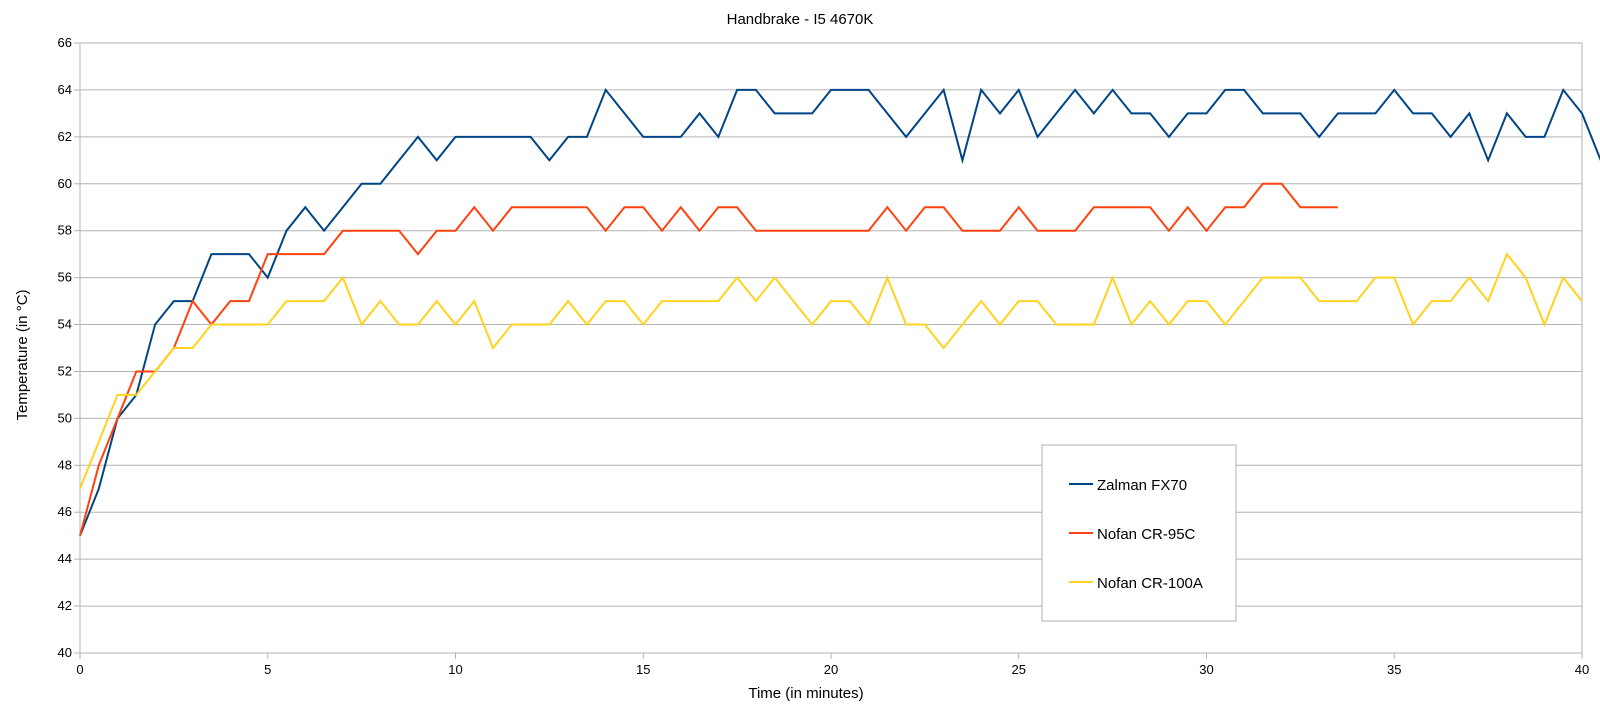 This screenshot has width=1600, height=709. Describe the element at coordinates (65, 42) in the screenshot. I see `y-tick-label: 66` at that location.